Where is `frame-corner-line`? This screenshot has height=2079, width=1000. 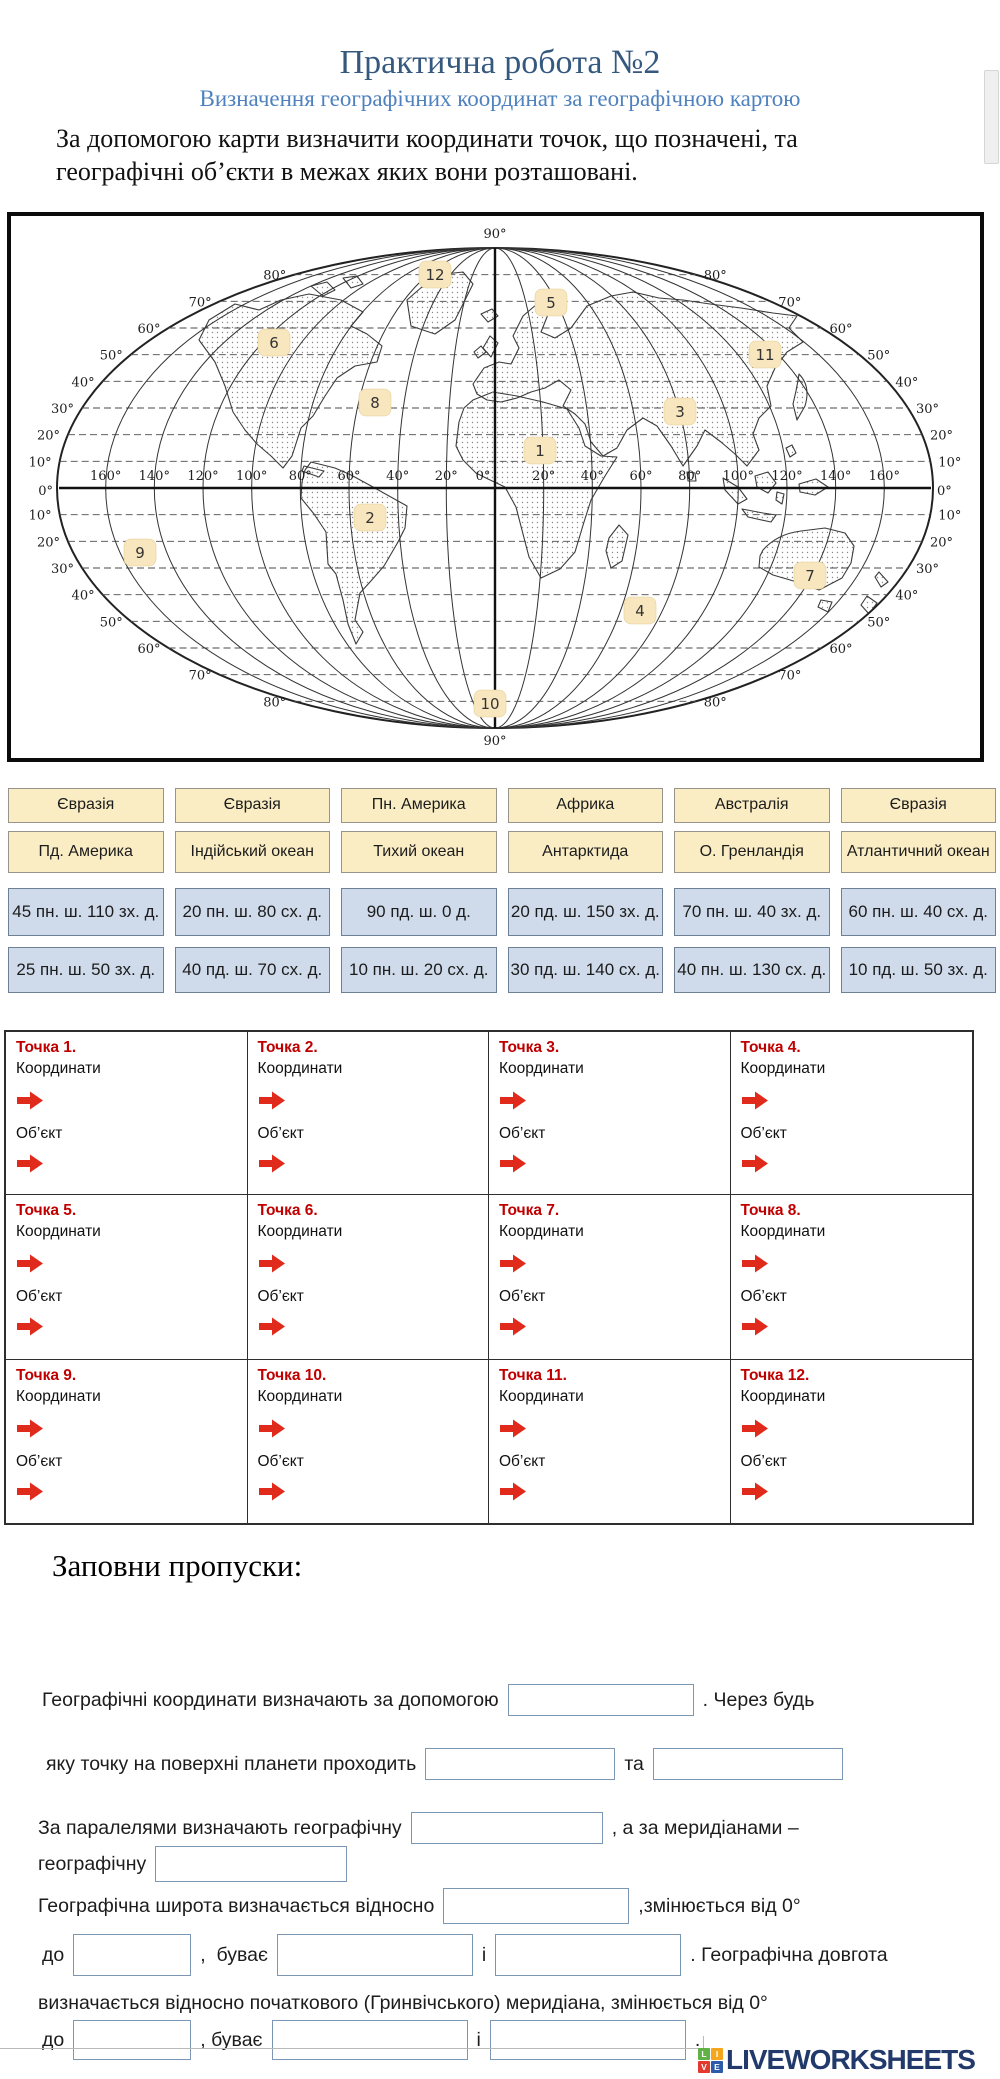
frame-corner-line is located at coordinates (703, 2042).